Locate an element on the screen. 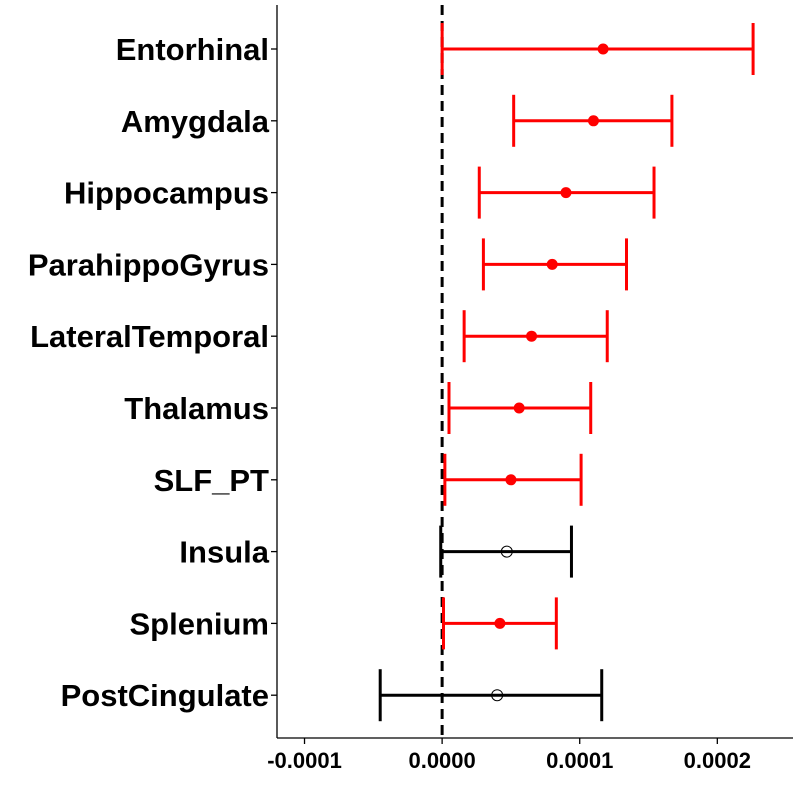  y-tick-label: Entorhinal is located at coordinates (192, 49).